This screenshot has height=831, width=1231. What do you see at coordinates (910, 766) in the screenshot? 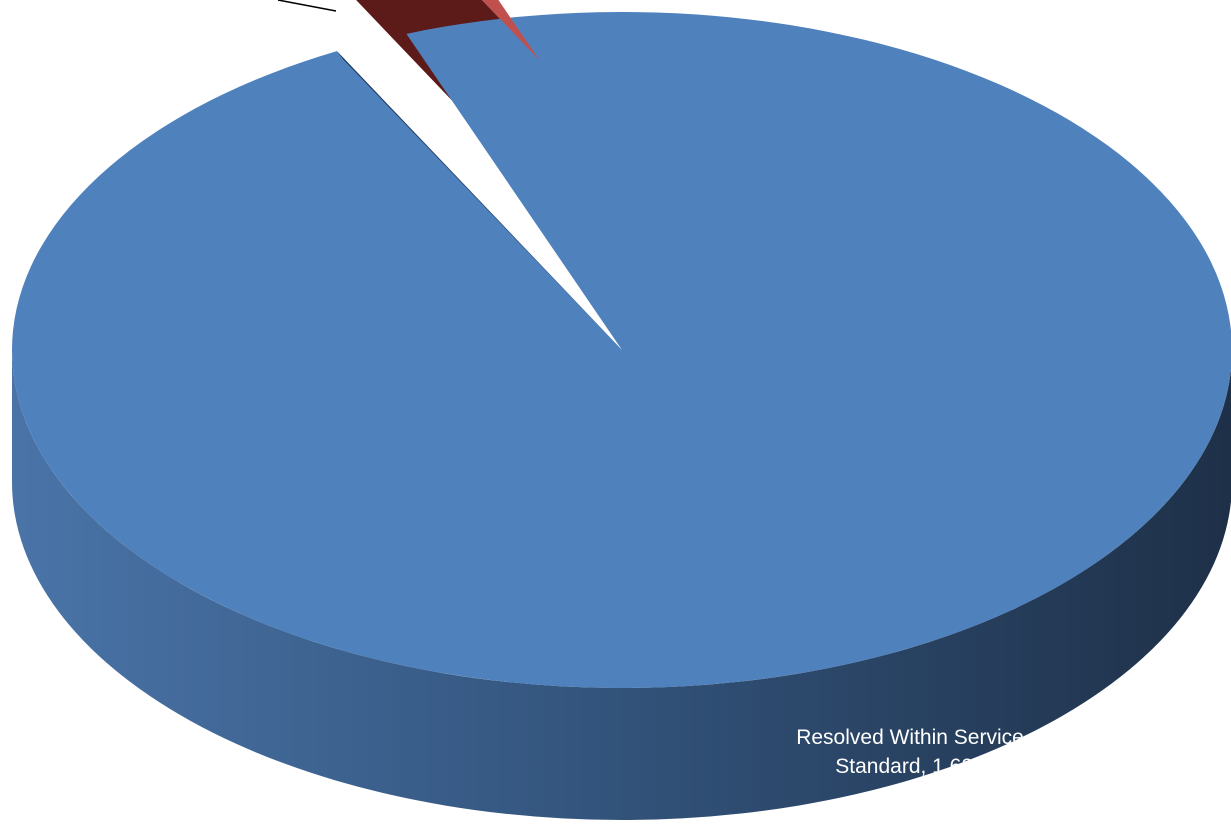
I see `data-label-line-2: Standard, 1,626` at bounding box center [910, 766].